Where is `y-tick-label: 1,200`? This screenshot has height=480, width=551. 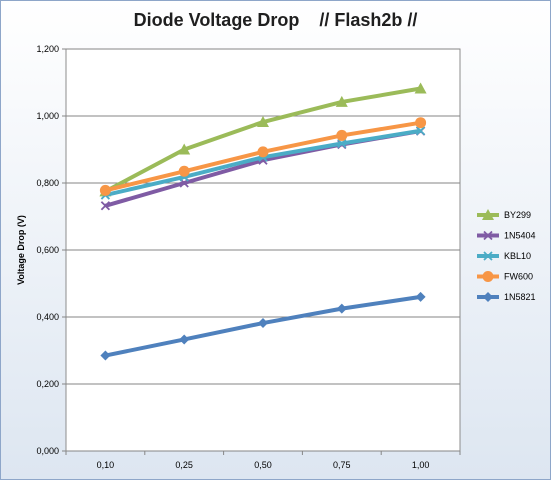 y-tick-label: 1,200 is located at coordinates (47, 49).